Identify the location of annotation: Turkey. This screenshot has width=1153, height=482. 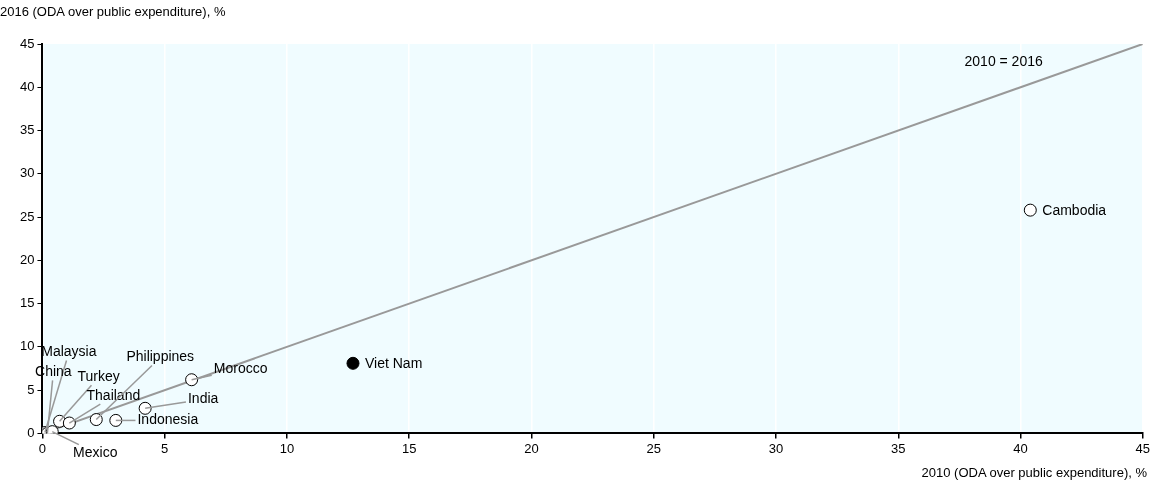
(98, 376).